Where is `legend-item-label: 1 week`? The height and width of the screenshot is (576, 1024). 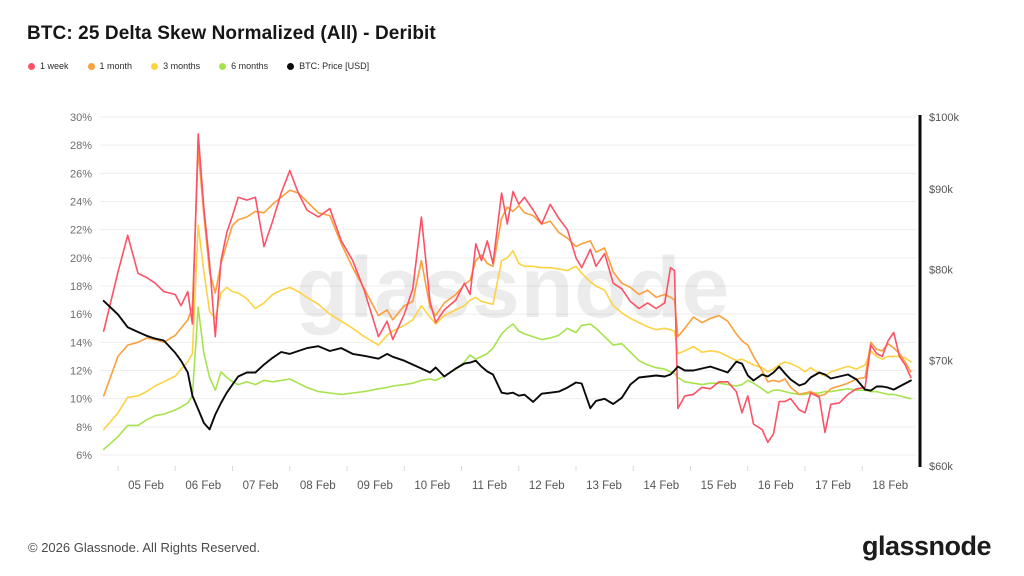 legend-item-label: 1 week is located at coordinates (54, 66).